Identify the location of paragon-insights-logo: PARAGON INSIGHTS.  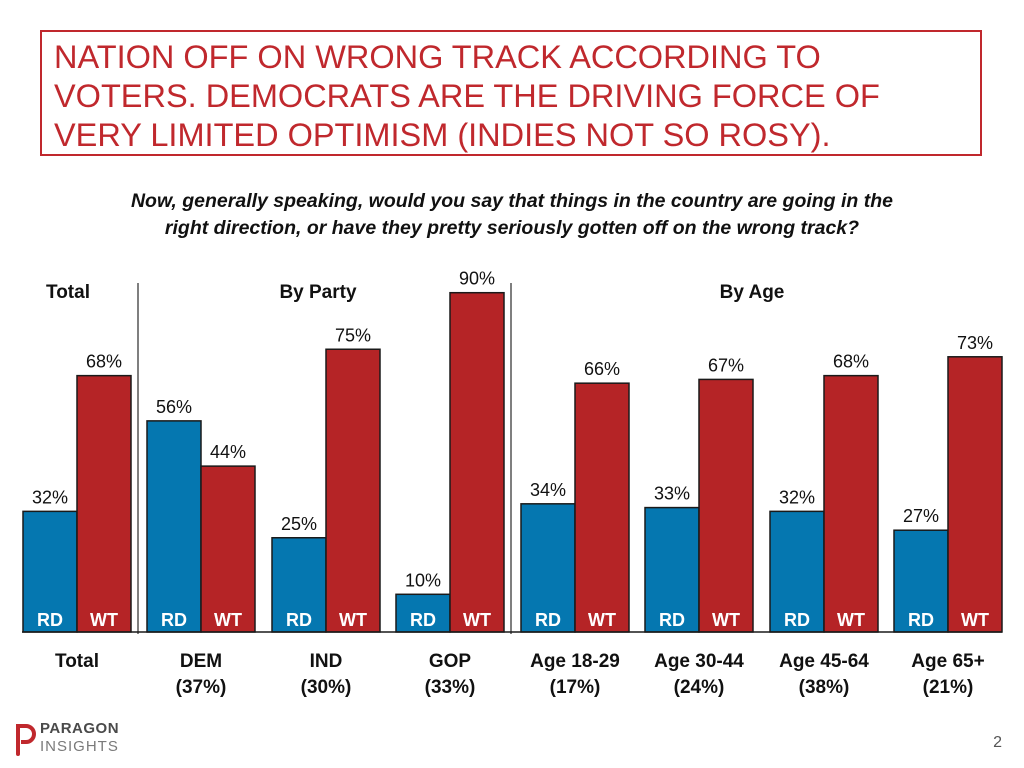
(77, 738).